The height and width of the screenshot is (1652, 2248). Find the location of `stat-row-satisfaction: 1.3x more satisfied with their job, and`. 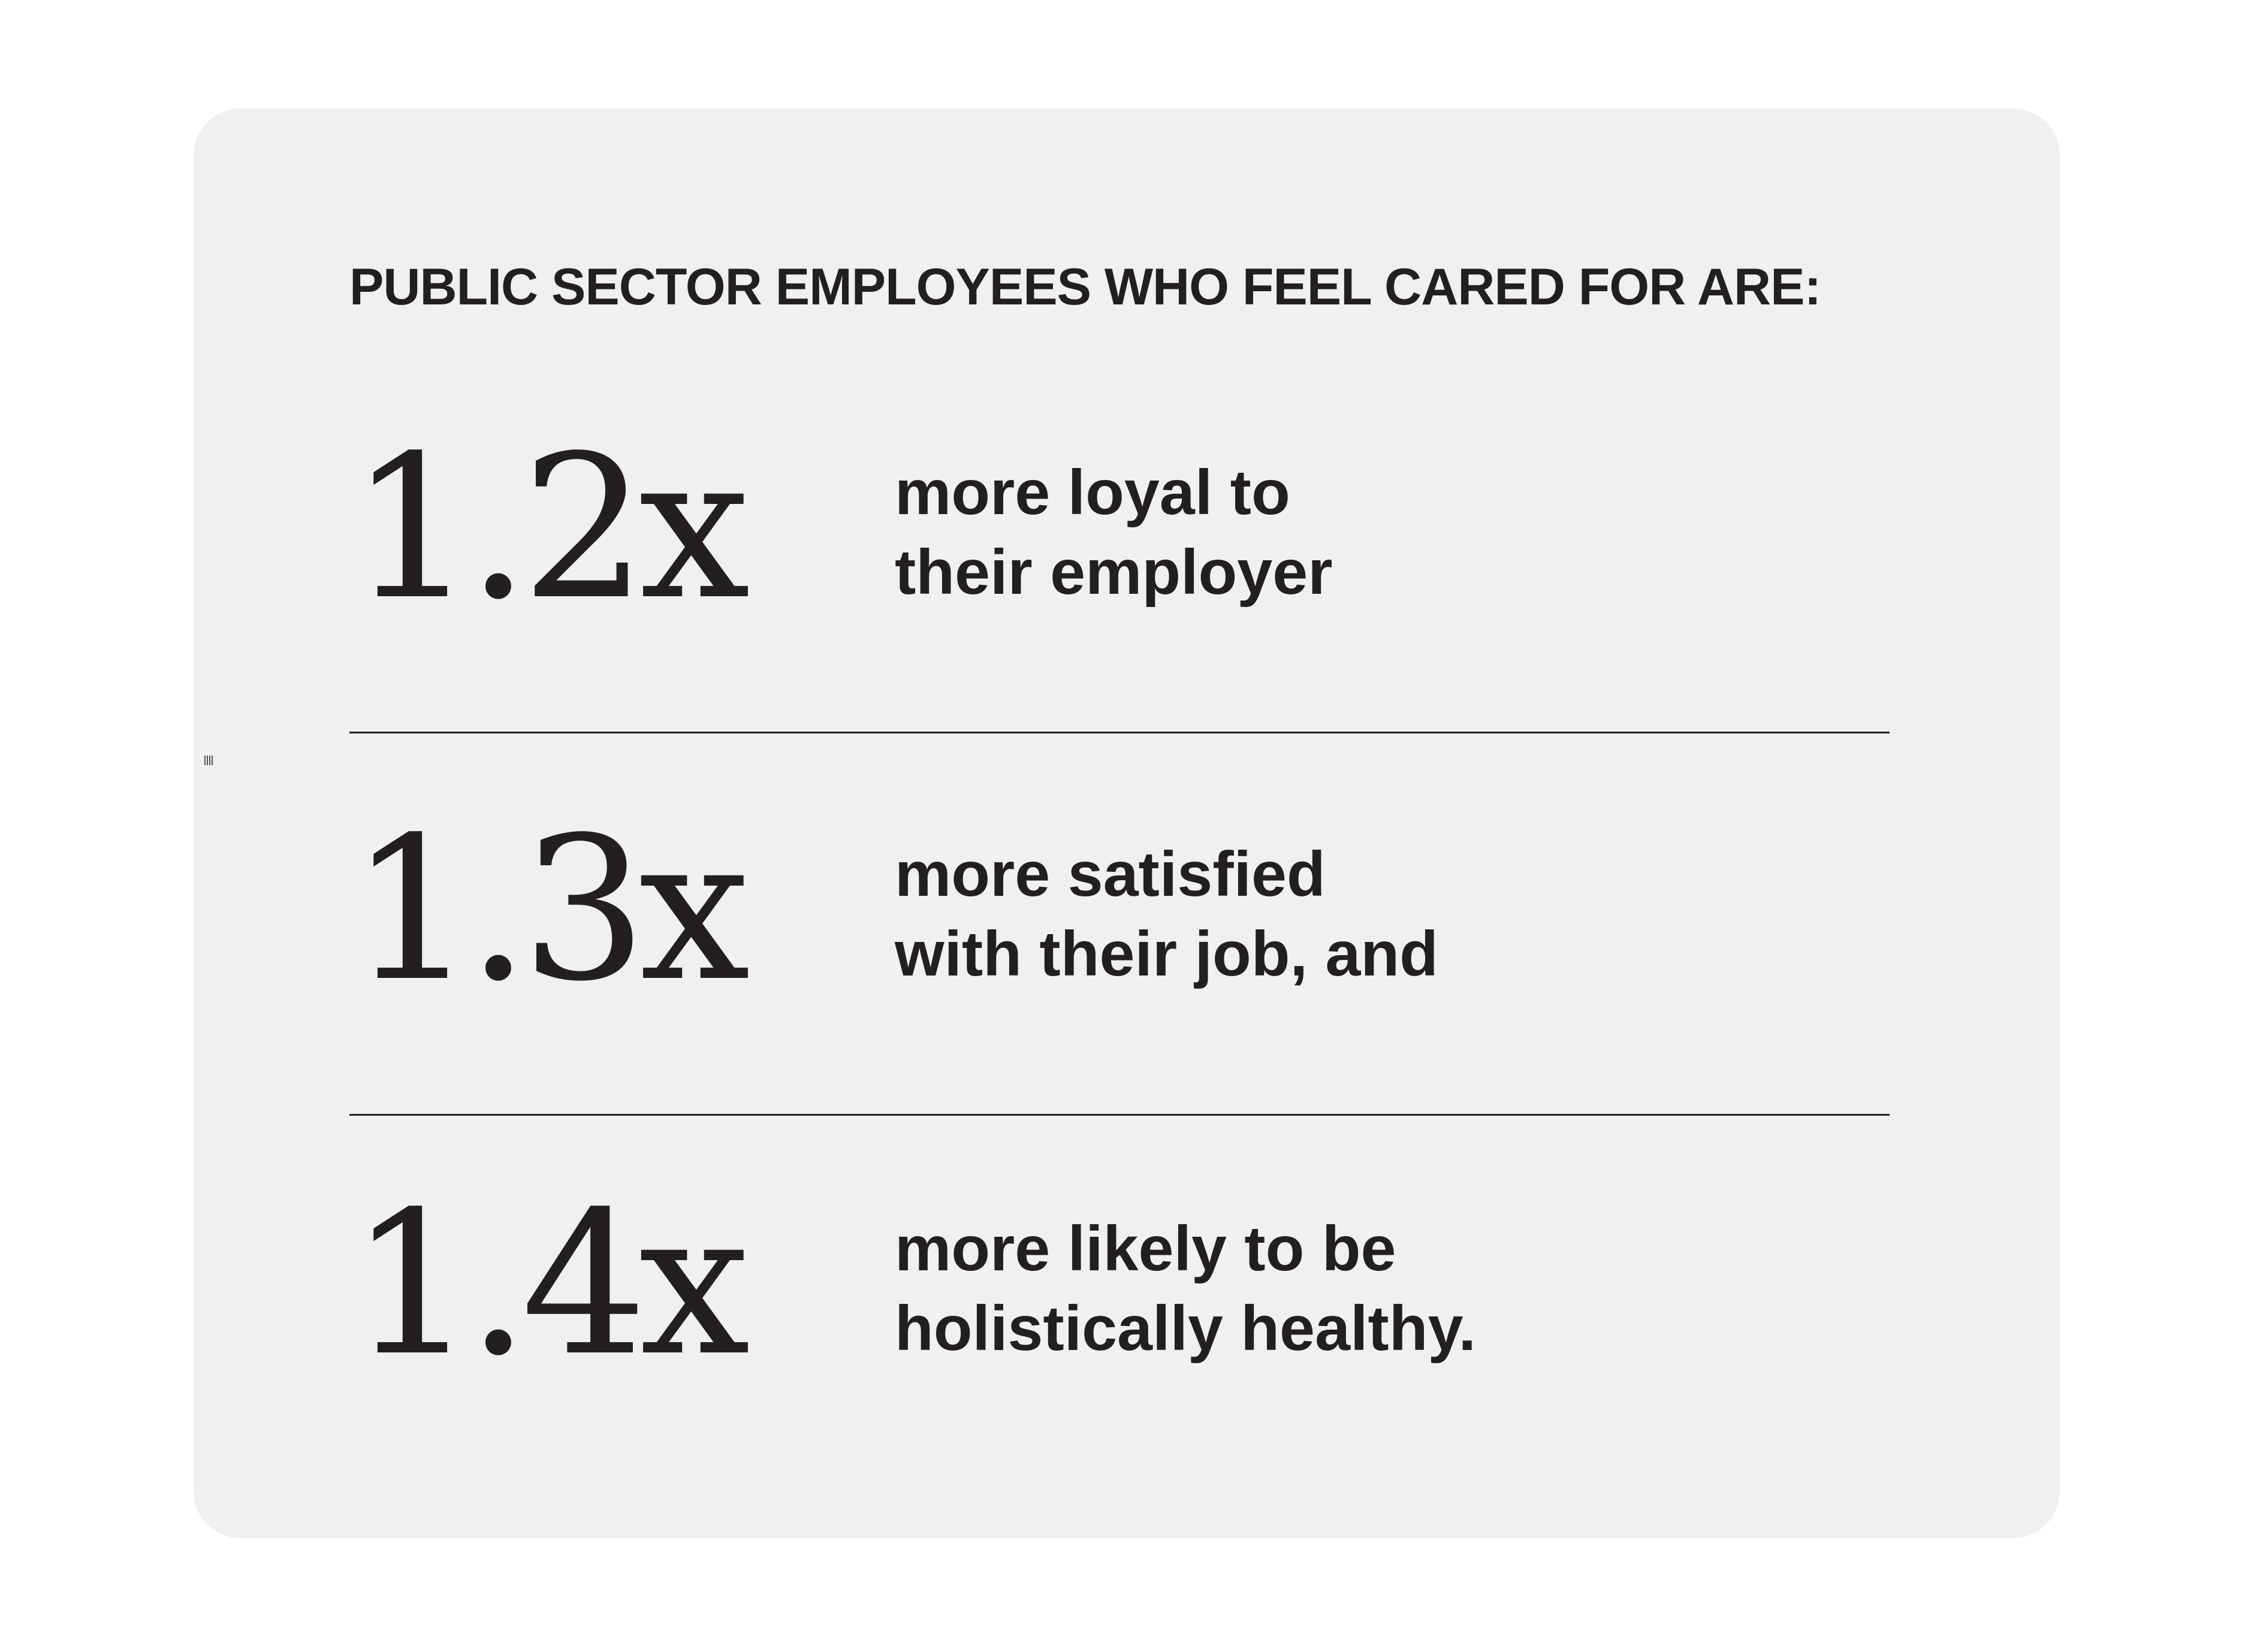

stat-row-satisfaction: 1.3x more satisfied with their job, and is located at coordinates (1119, 930).